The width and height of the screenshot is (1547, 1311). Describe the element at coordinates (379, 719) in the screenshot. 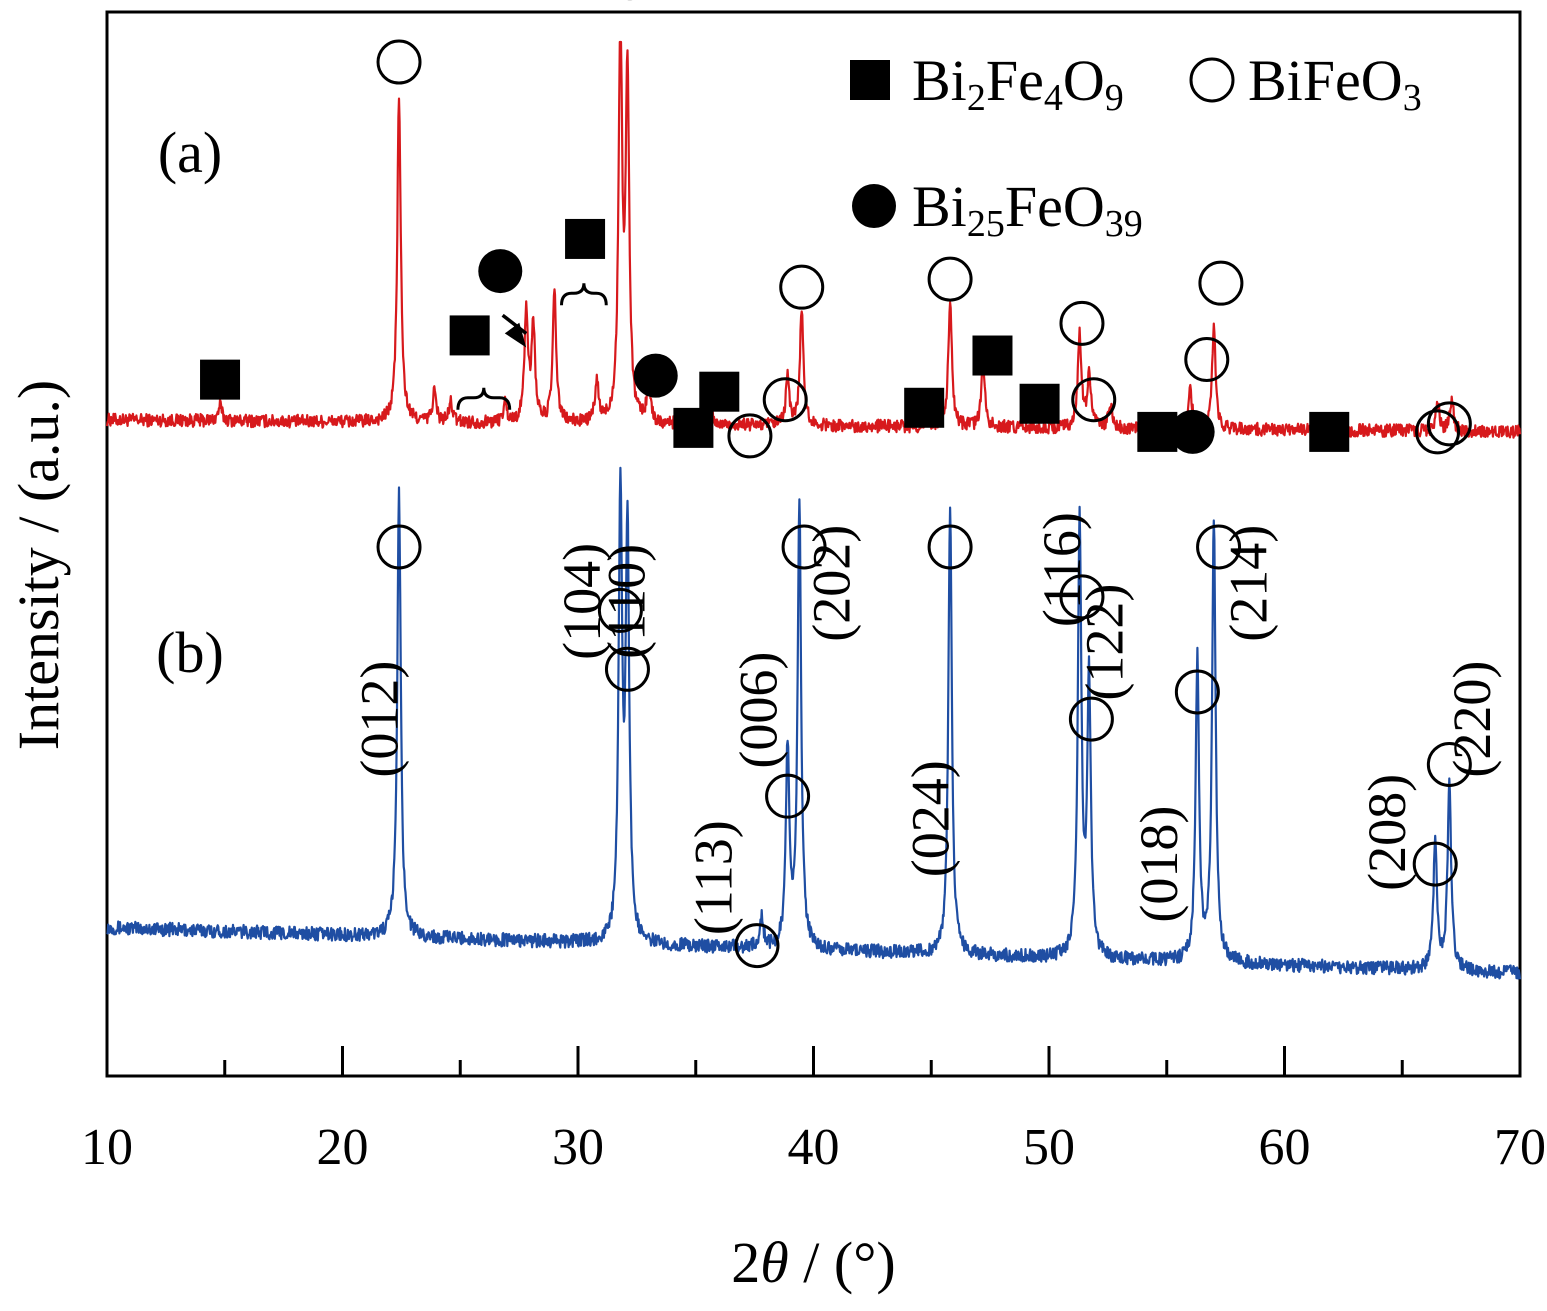

I see `hkl-label: (012)` at that location.